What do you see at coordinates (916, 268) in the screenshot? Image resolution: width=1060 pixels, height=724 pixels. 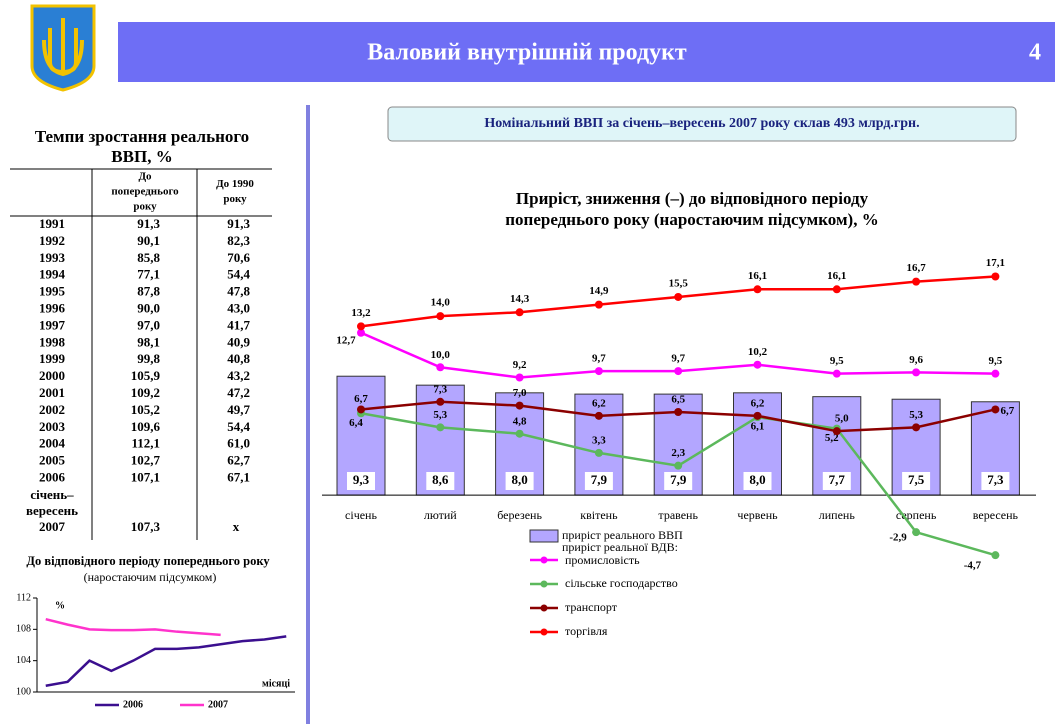 I see `data-label: 16,7` at bounding box center [916, 268].